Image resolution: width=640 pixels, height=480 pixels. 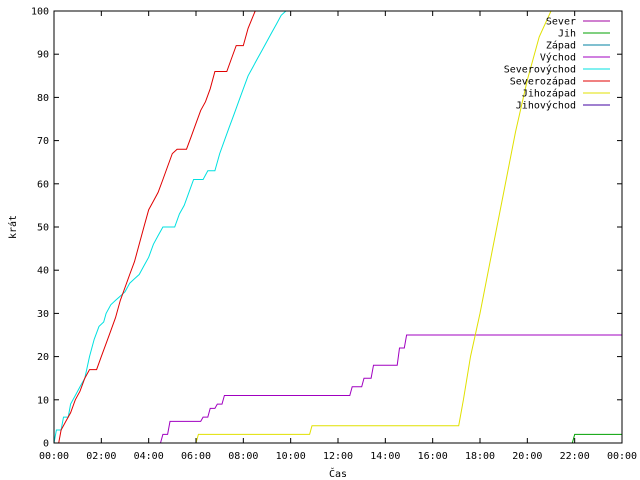 I want to click on y-tick-label: 30, so click(x=43, y=314).